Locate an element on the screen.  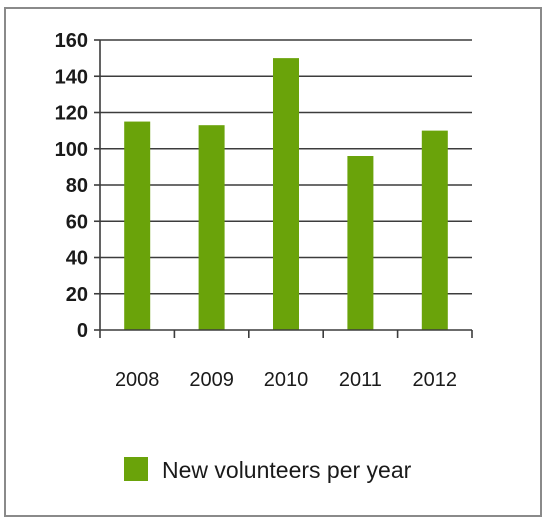
legend: New volunteers per year is located at coordinates (268, 470).